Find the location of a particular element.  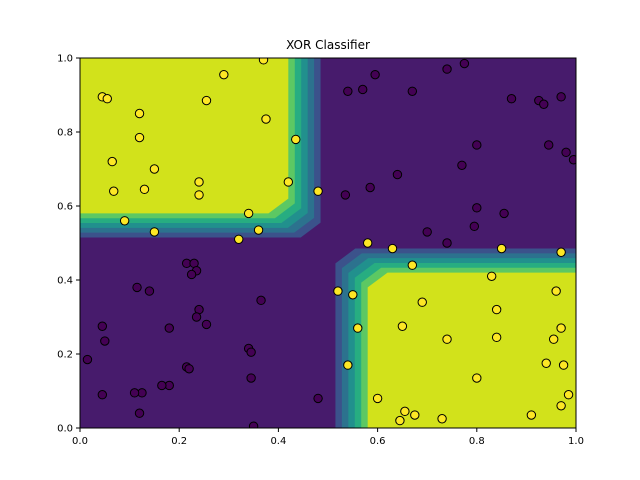

contour-band-top-left is located at coordinates (184, 136).